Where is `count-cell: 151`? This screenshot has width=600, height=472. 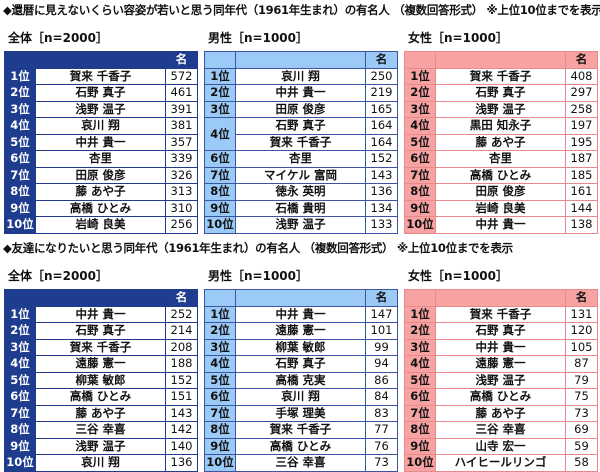
count-cell: 151 is located at coordinates (181, 397).